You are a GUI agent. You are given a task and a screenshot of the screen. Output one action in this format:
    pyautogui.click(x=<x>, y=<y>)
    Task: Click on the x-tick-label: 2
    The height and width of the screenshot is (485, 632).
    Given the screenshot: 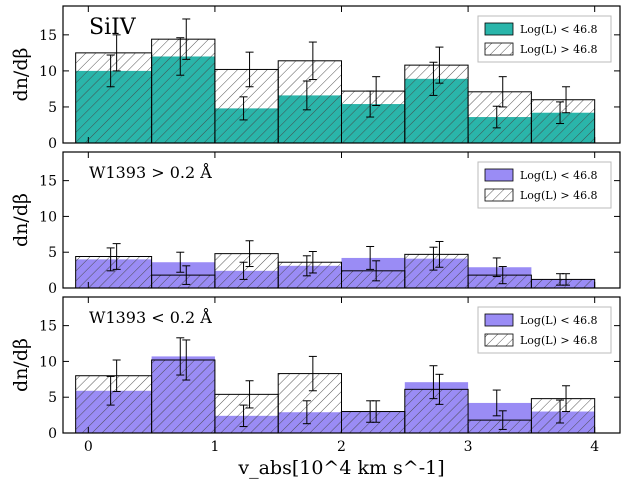 What is the action you would take?
    pyautogui.click(x=341, y=447)
    